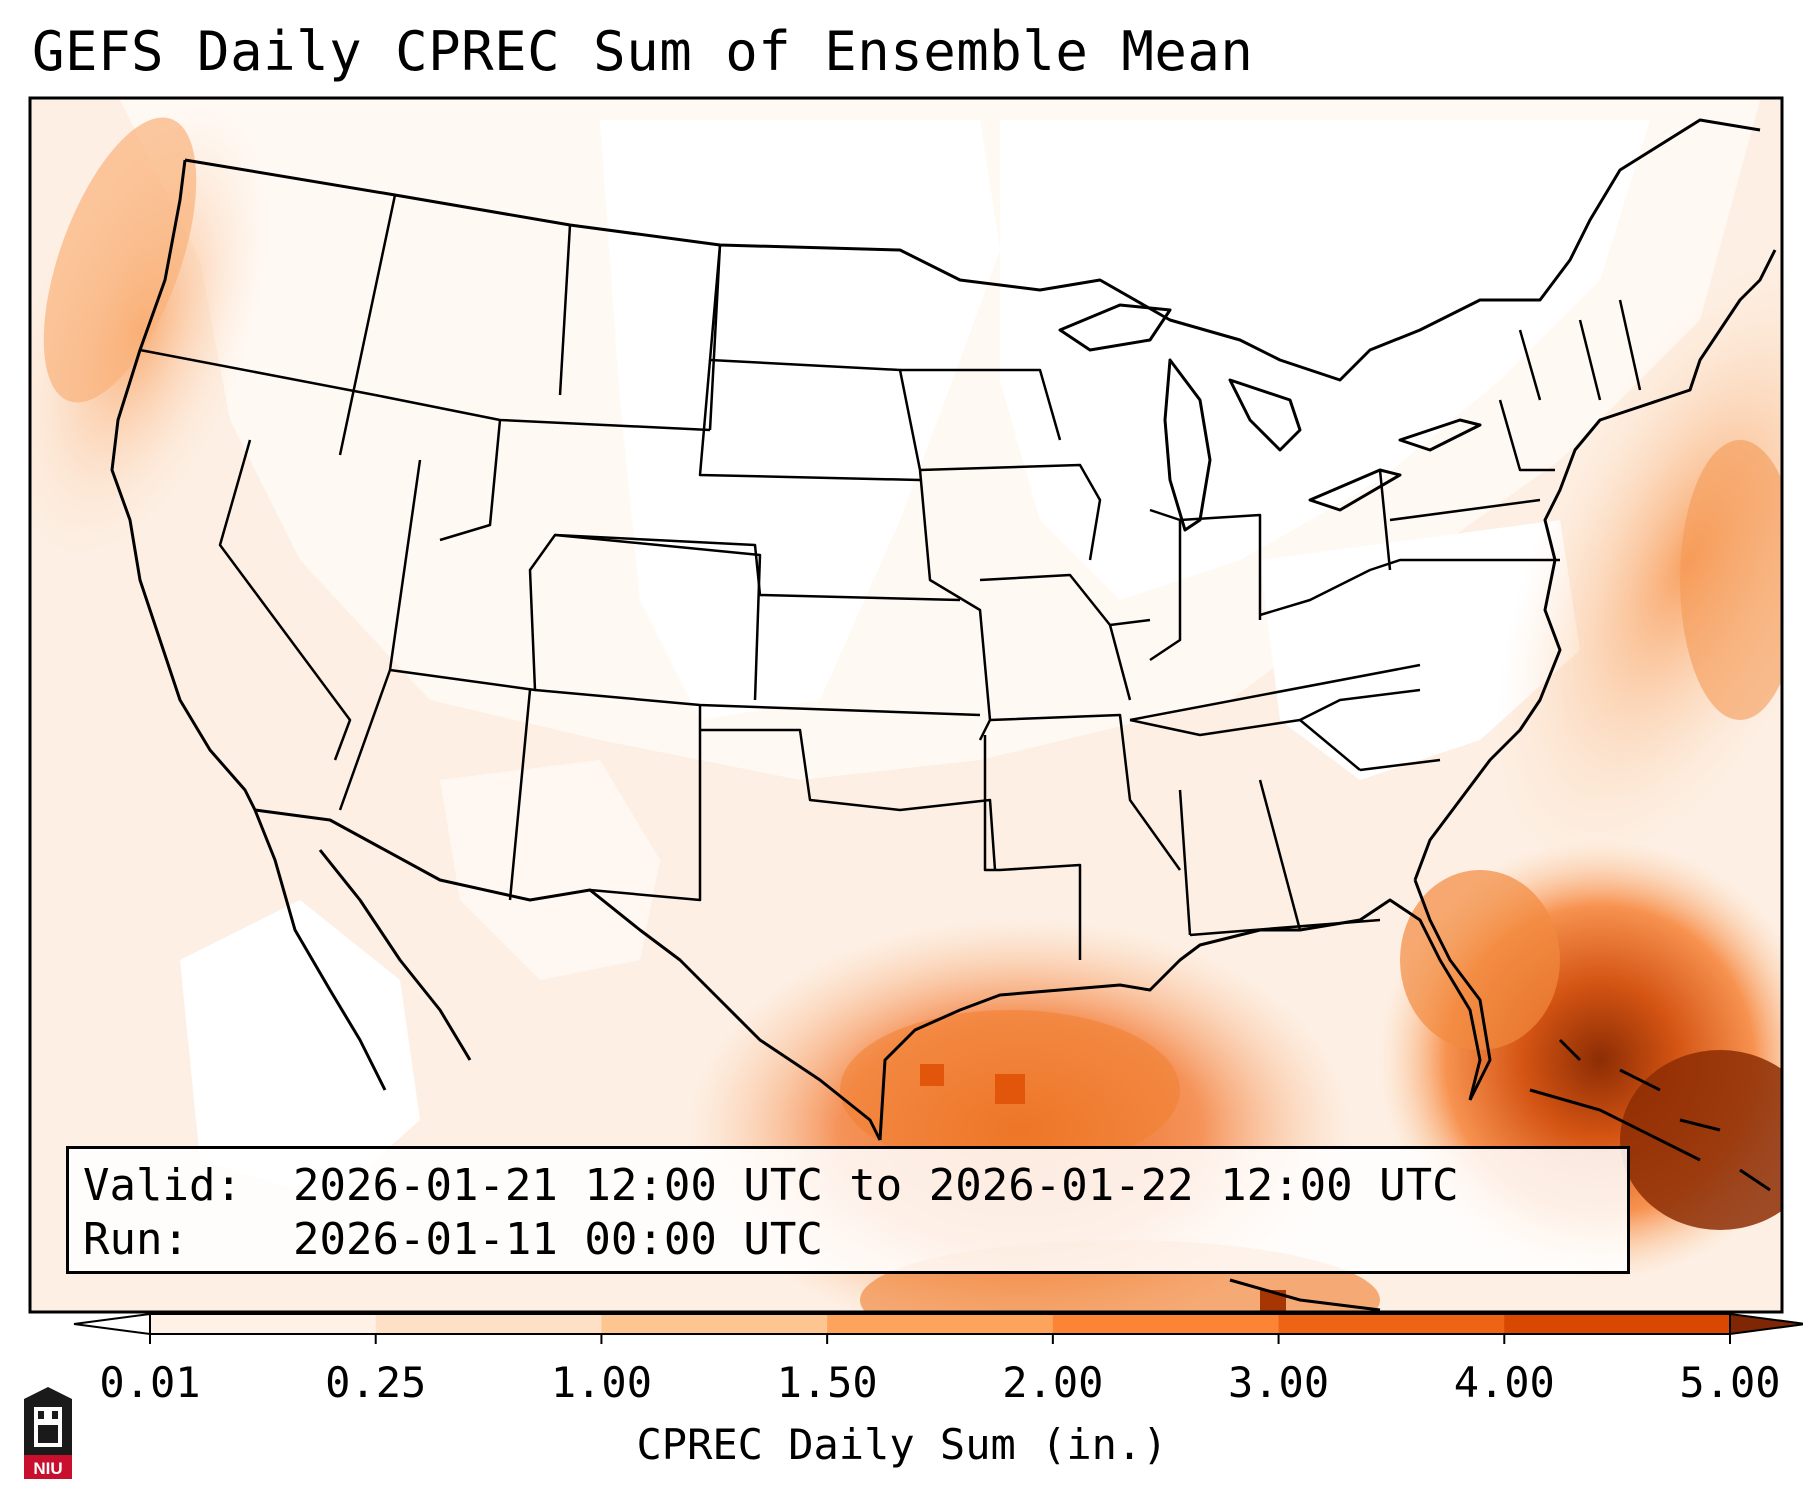  I want to click on run-value: 2026-01-11 00:00 UTC, so click(558, 1239).